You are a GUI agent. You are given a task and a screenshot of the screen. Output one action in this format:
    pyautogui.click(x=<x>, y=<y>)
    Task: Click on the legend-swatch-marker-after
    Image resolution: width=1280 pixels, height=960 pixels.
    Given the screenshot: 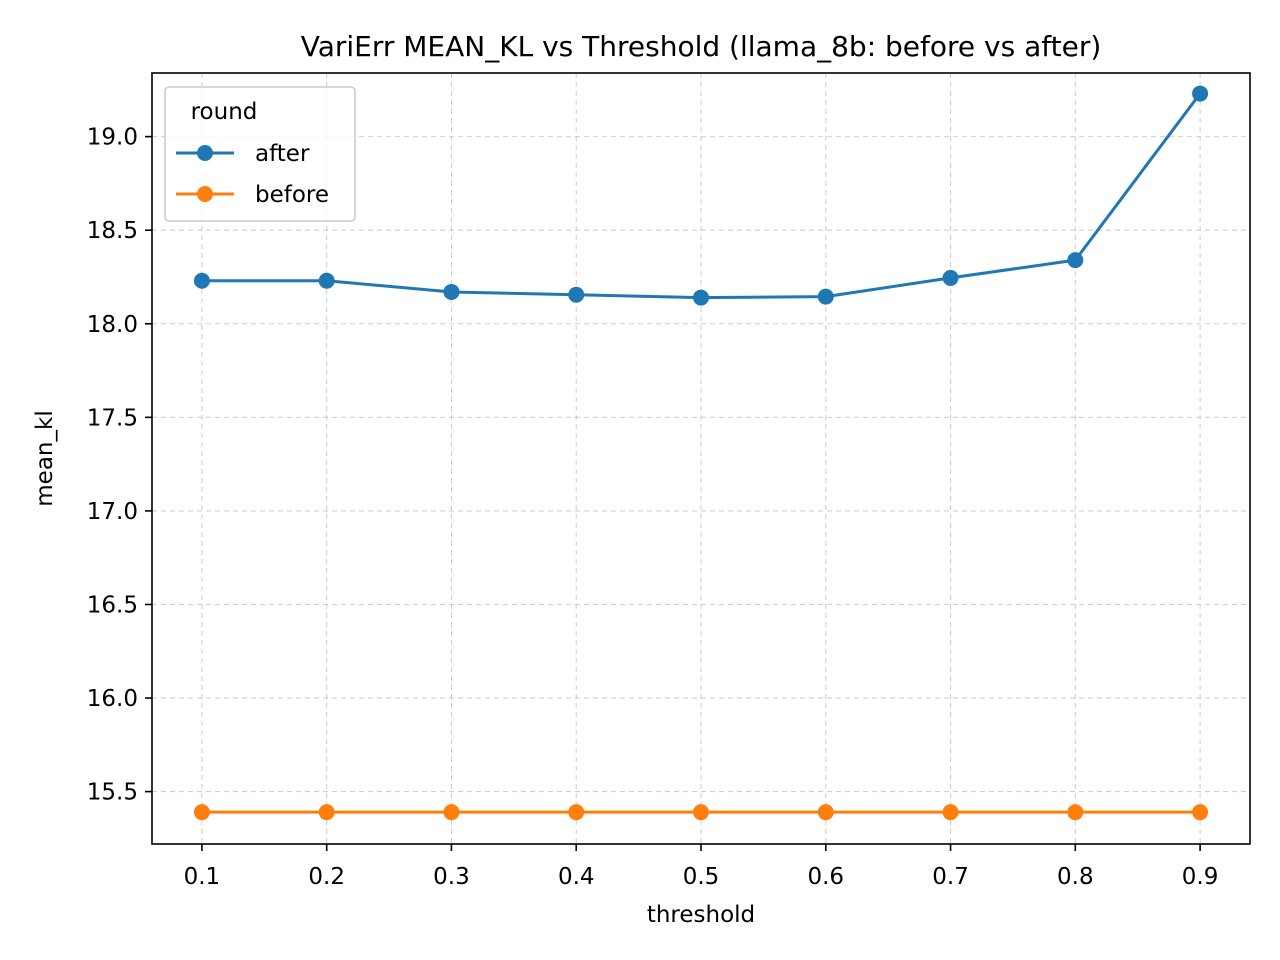 What is the action you would take?
    pyautogui.click(x=205, y=153)
    